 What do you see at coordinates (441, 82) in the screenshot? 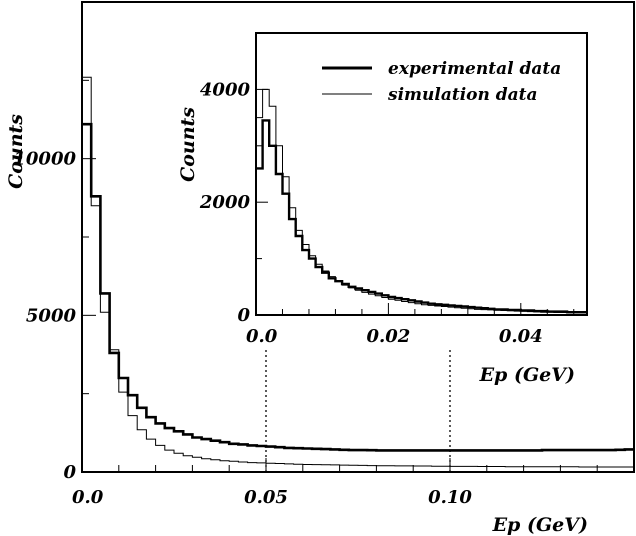
I see `inset-legend: experimental data simulation data` at bounding box center [441, 82].